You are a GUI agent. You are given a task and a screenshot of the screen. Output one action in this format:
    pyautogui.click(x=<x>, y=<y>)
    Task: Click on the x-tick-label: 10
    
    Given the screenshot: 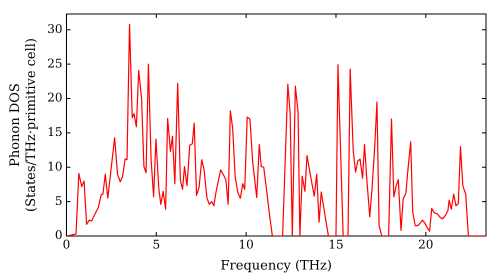 What is the action you would take?
    pyautogui.click(x=246, y=244)
    